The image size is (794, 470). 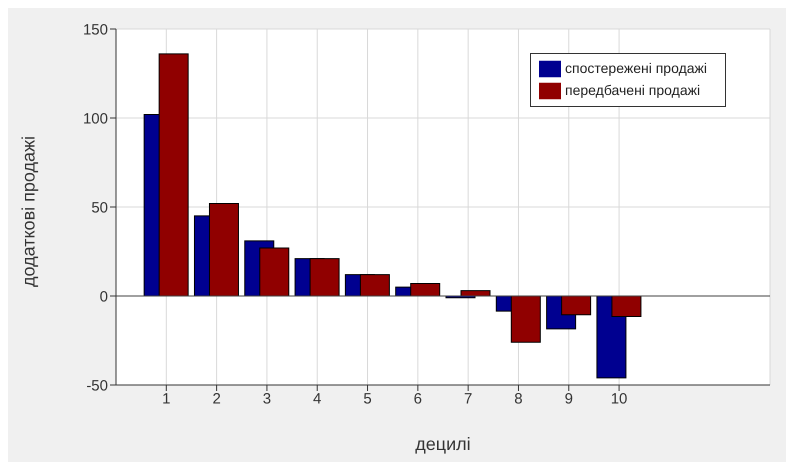 I want to click on x-tick-label: 5, so click(x=367, y=399).